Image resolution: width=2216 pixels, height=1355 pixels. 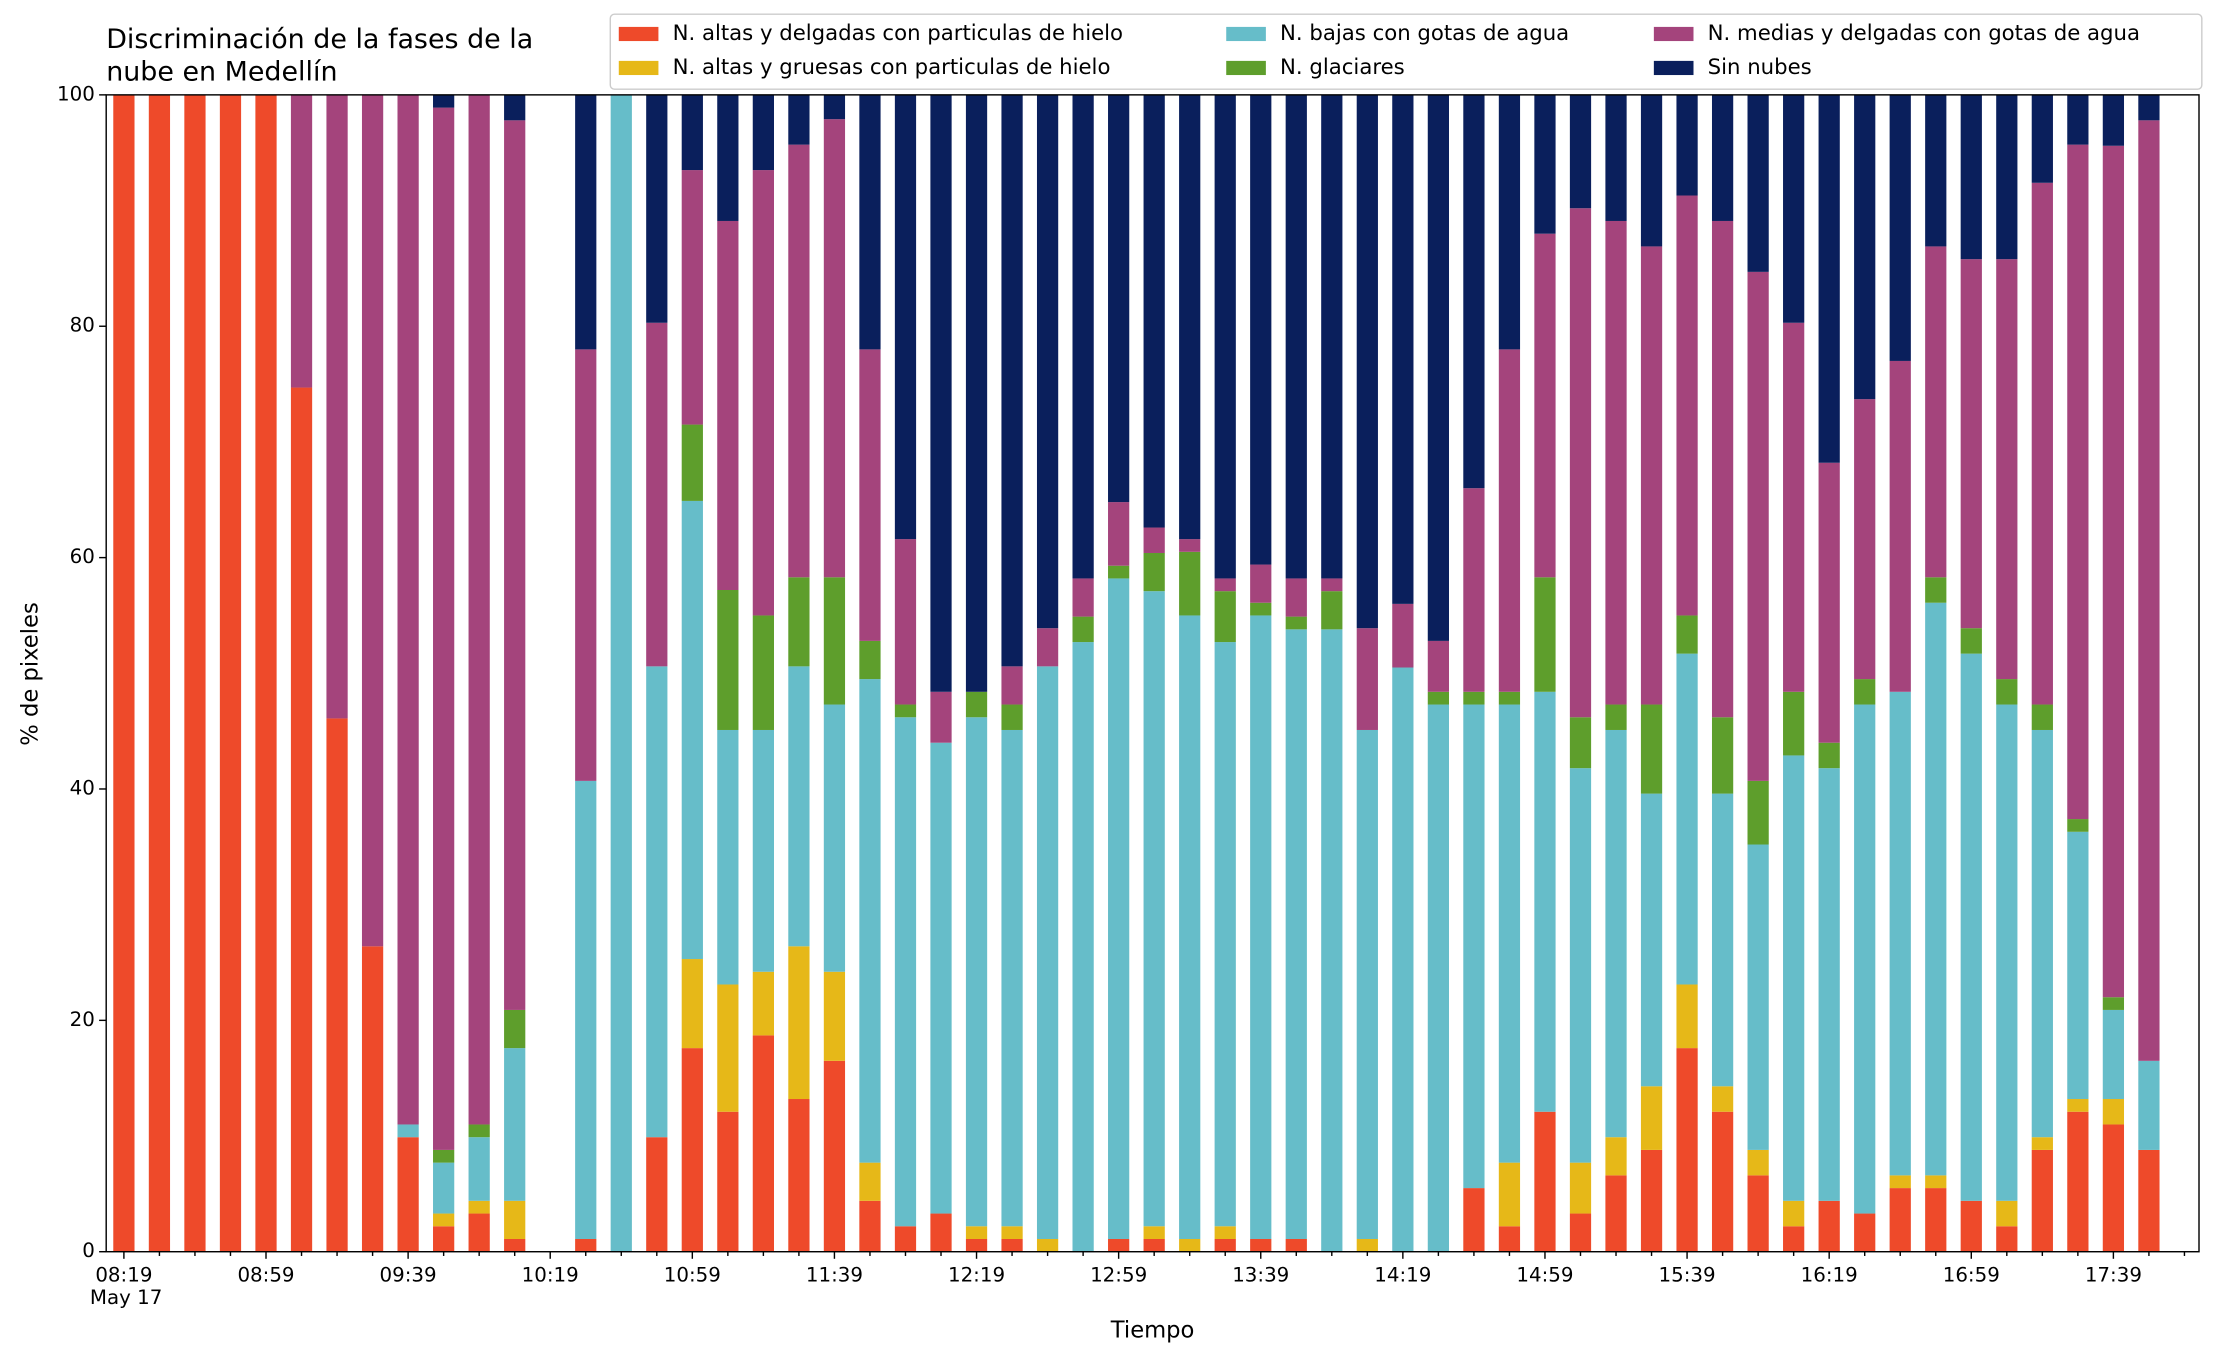 What do you see at coordinates (2113, 1274) in the screenshot?
I see `x-tick-label: 17:39` at bounding box center [2113, 1274].